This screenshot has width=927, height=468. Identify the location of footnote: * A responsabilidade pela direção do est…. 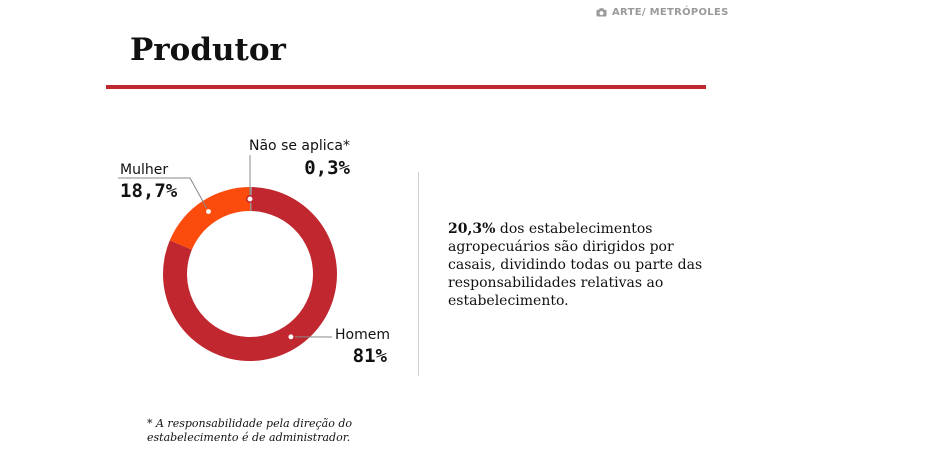
(249, 430).